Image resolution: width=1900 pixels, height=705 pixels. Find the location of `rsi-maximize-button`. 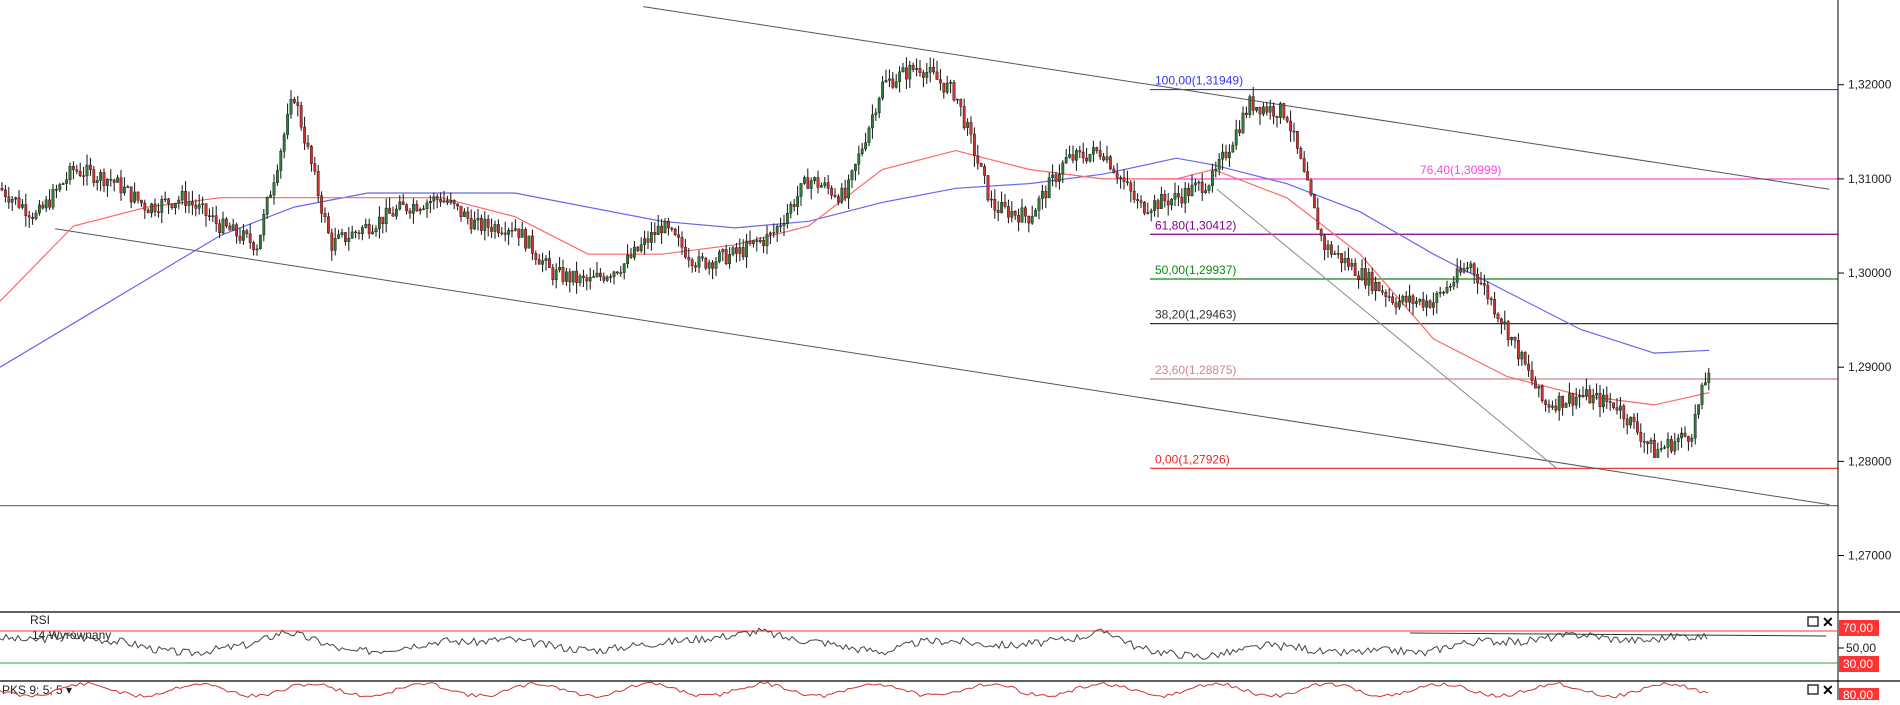

rsi-maximize-button is located at coordinates (1813, 621).